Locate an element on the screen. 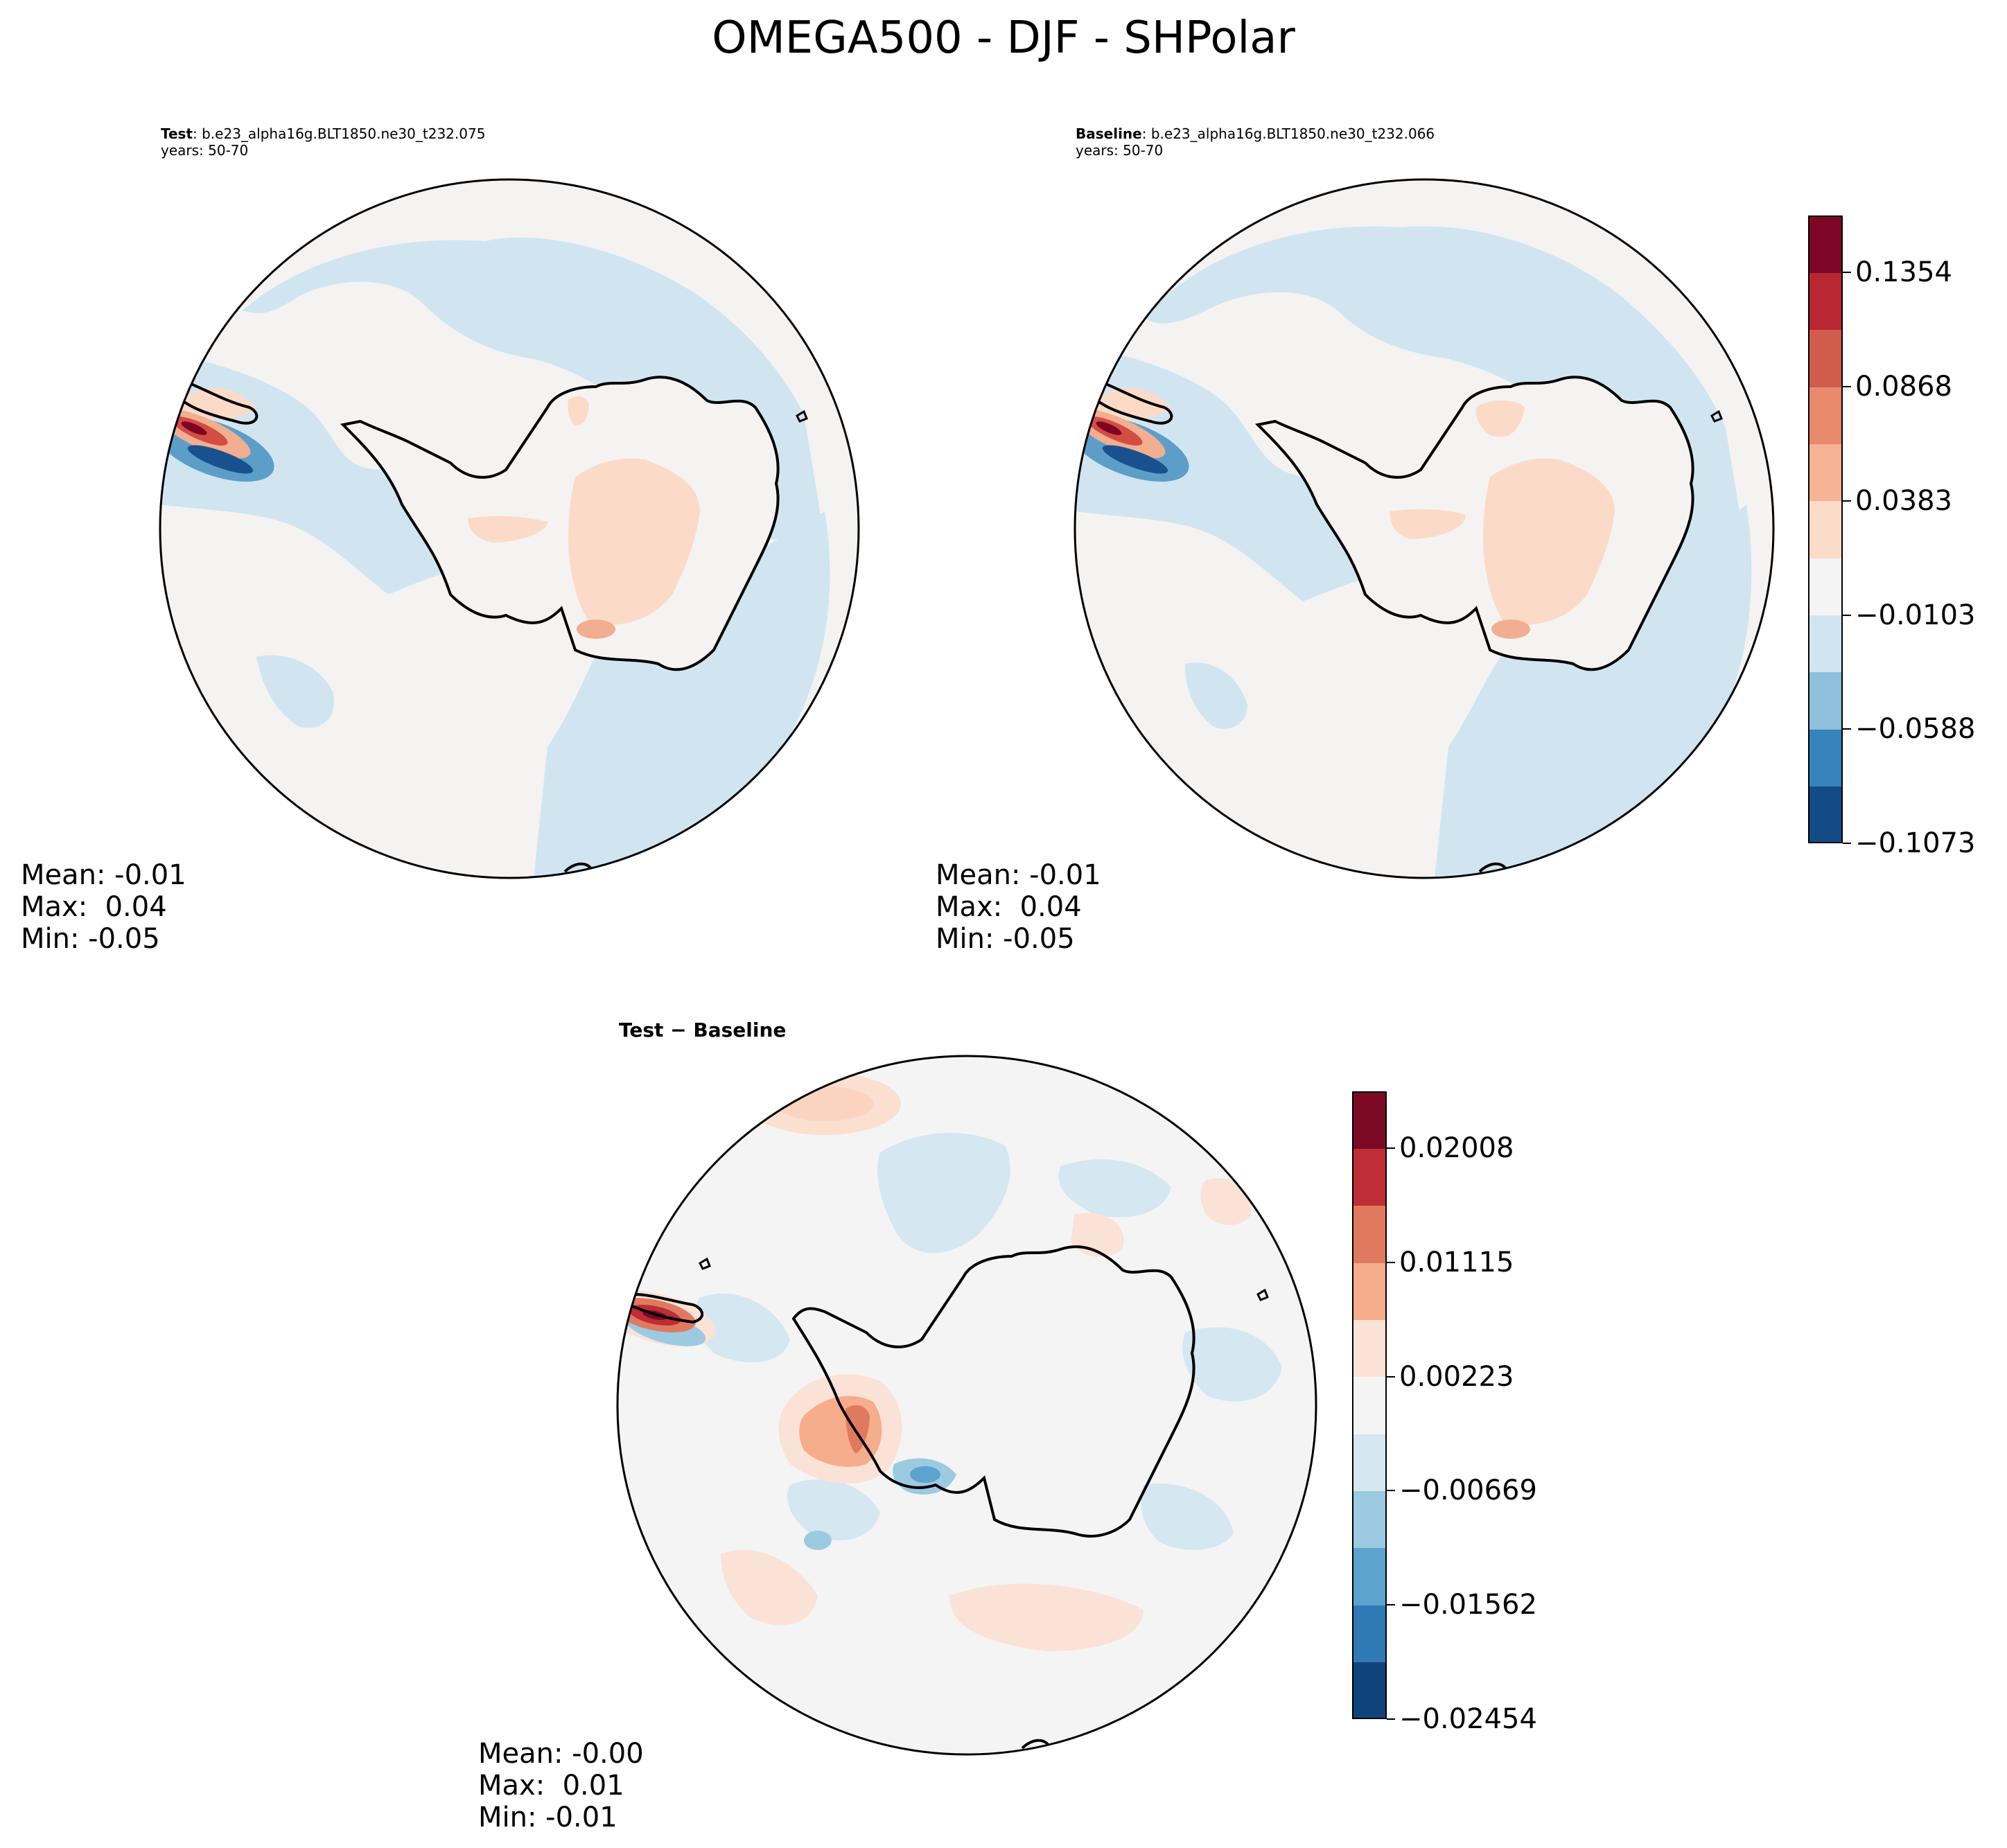 The width and height of the screenshot is (2007, 1848). blue-patch-se is located at coordinates (1187, 1517).